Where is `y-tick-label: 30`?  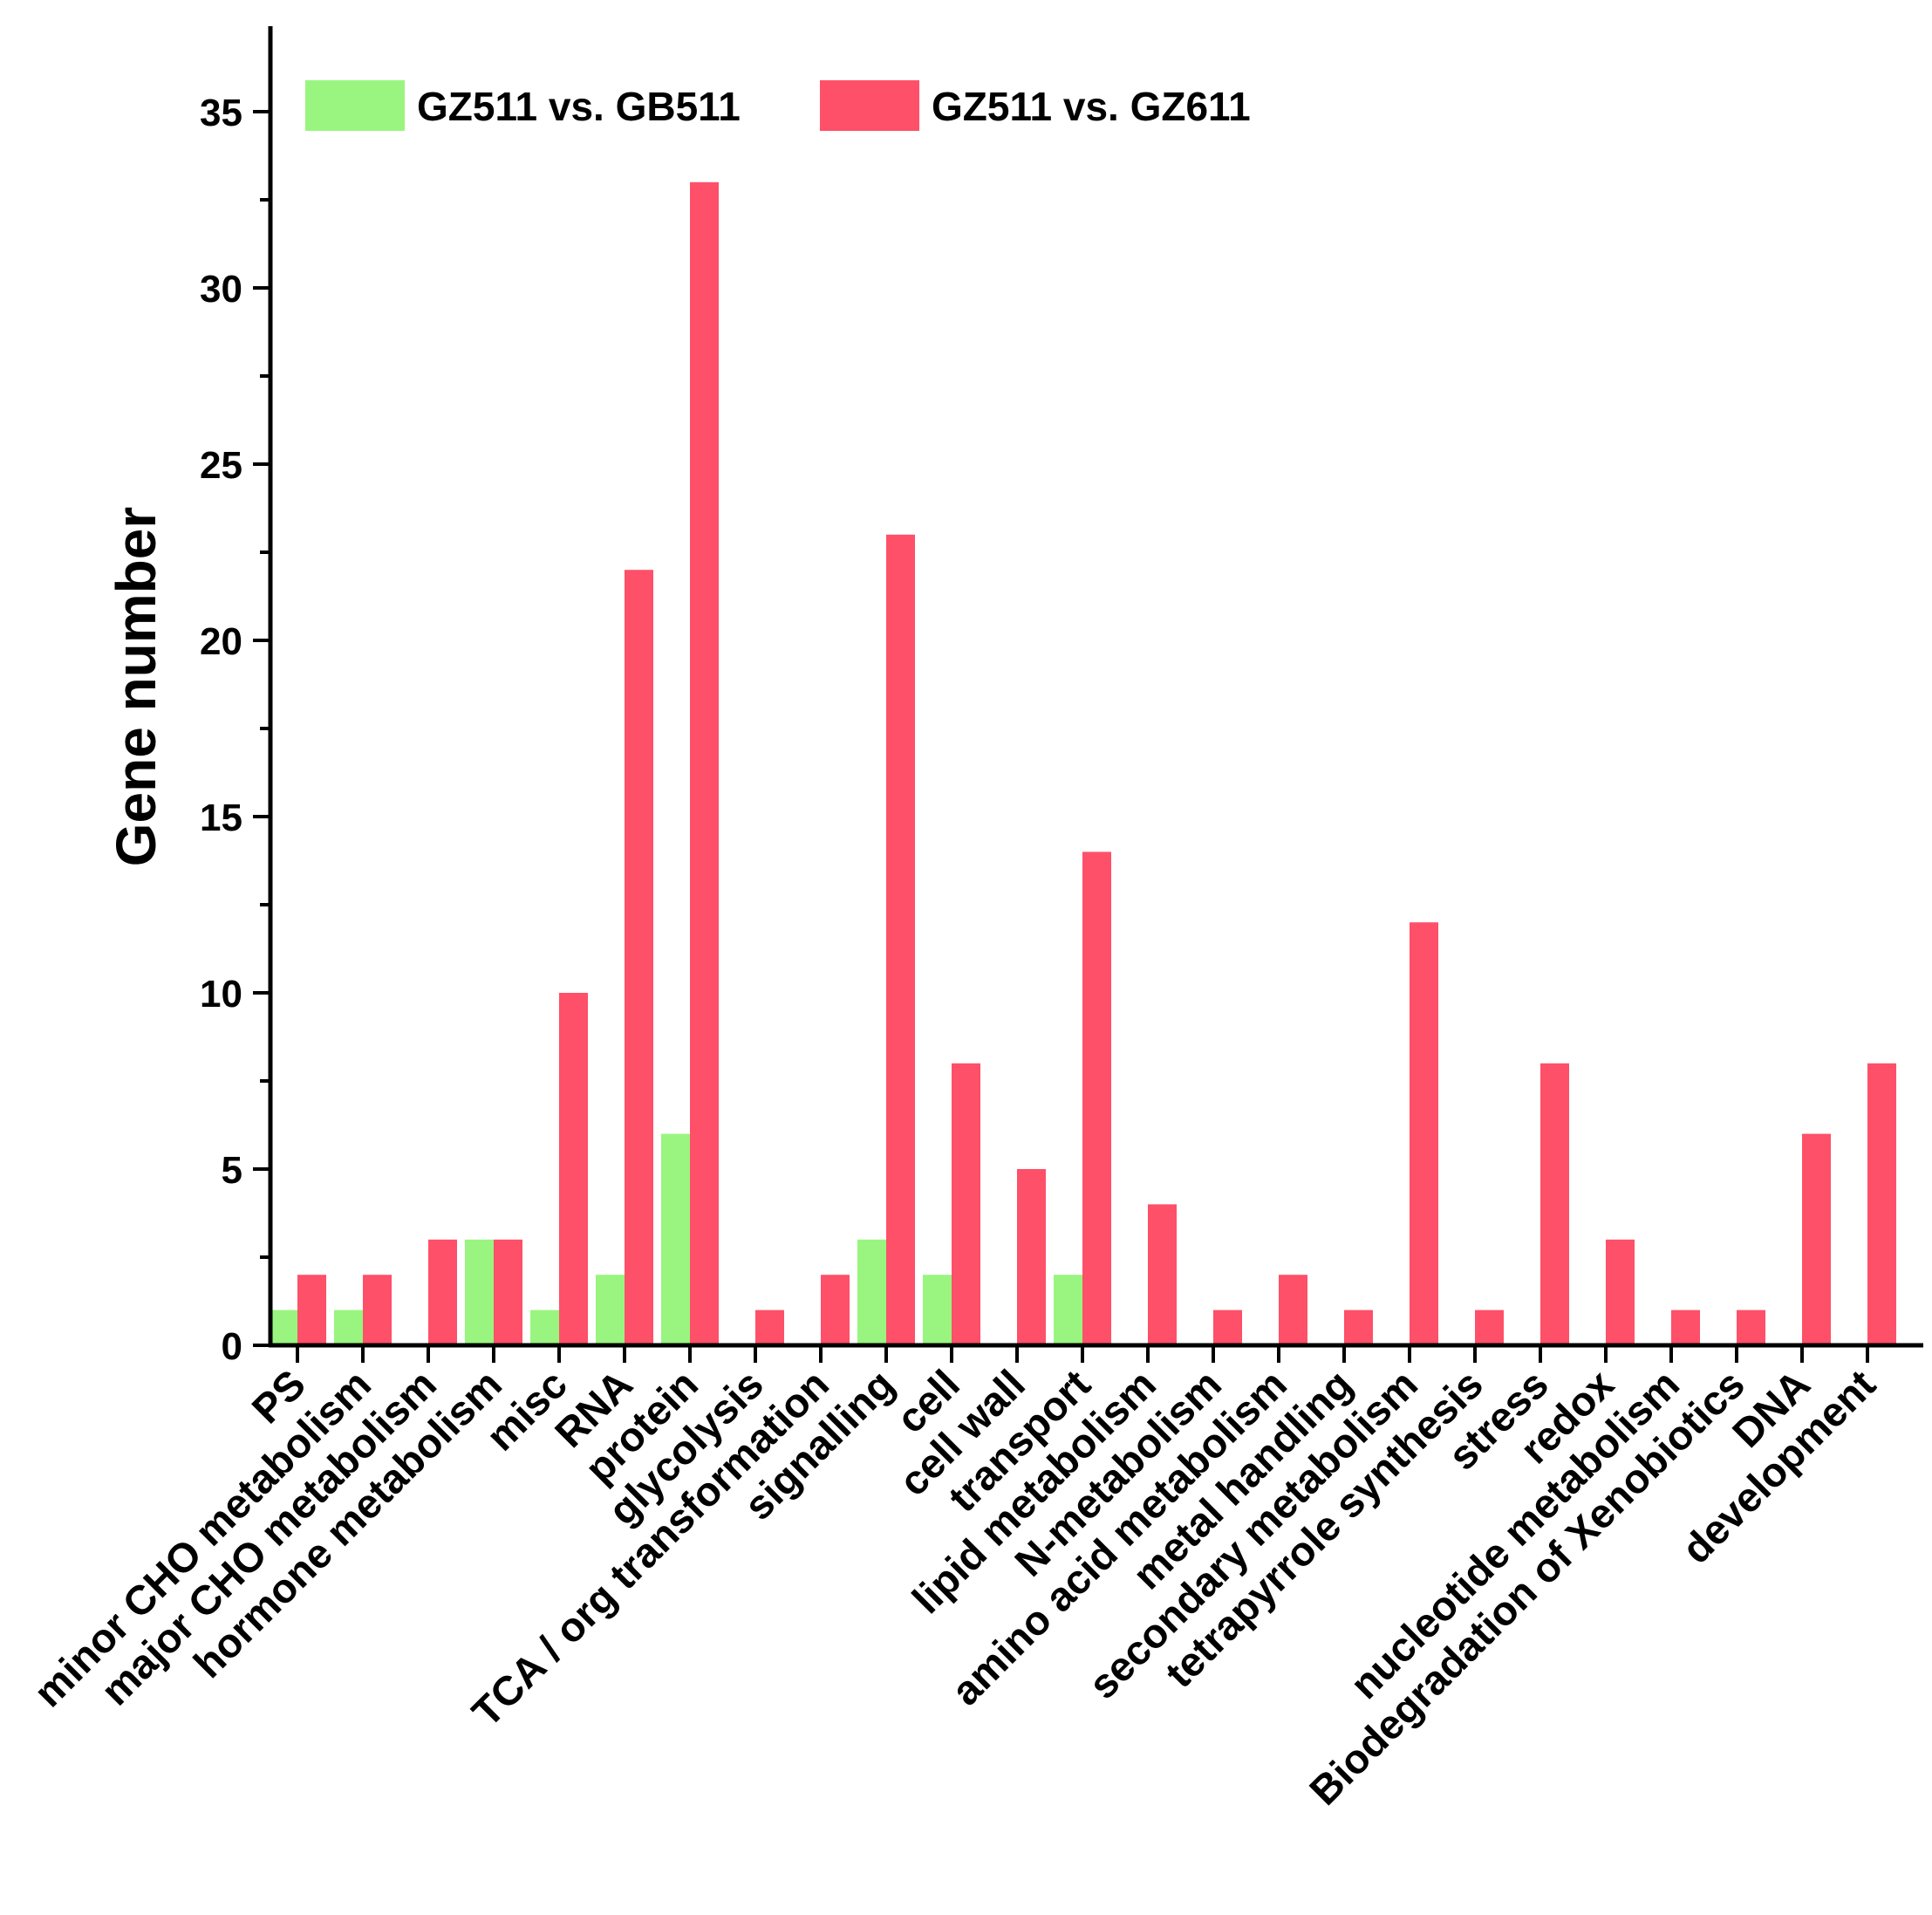
y-tick-label: 30 is located at coordinates (221, 290).